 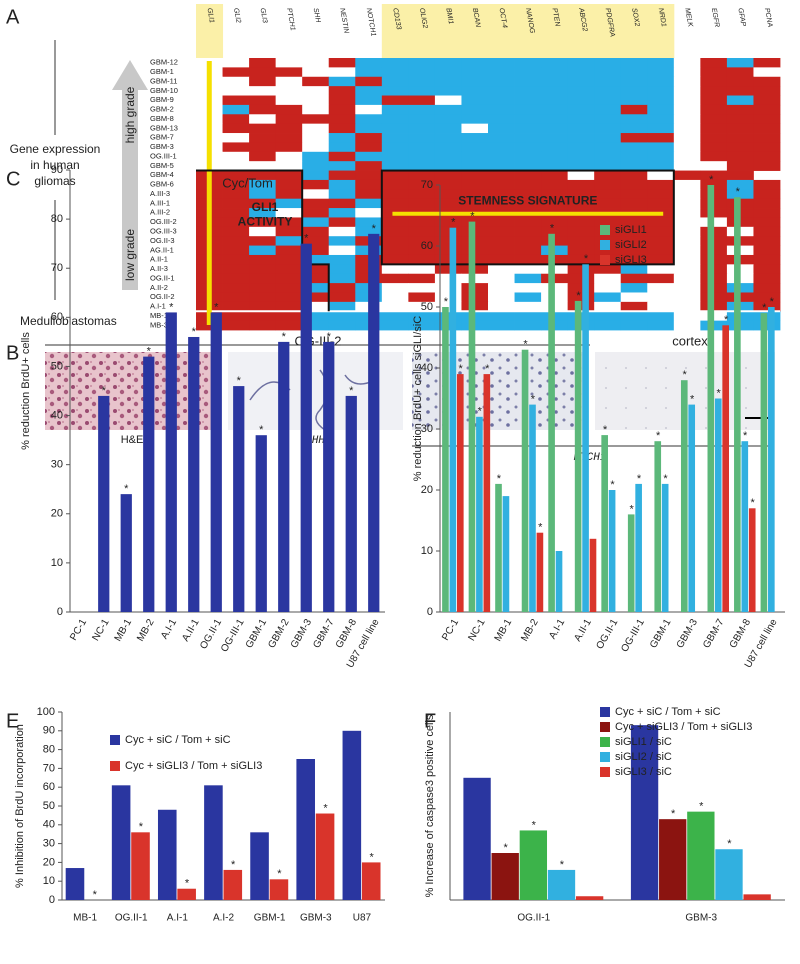 What do you see at coordinates (162, 165) in the screenshot?
I see `row-label: GBM-5` at bounding box center [162, 165].